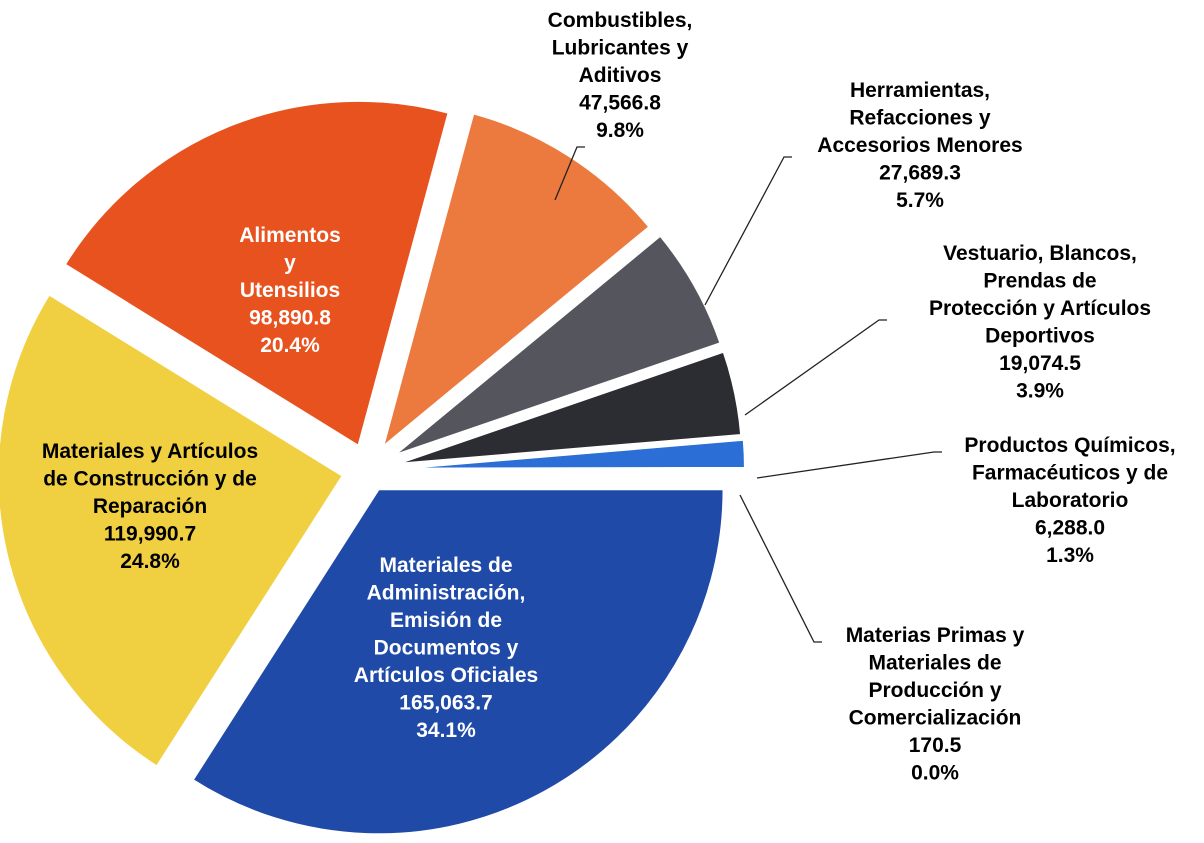  Describe the element at coordinates (620, 130) in the screenshot. I see `percentage-label: 9.8%` at that location.